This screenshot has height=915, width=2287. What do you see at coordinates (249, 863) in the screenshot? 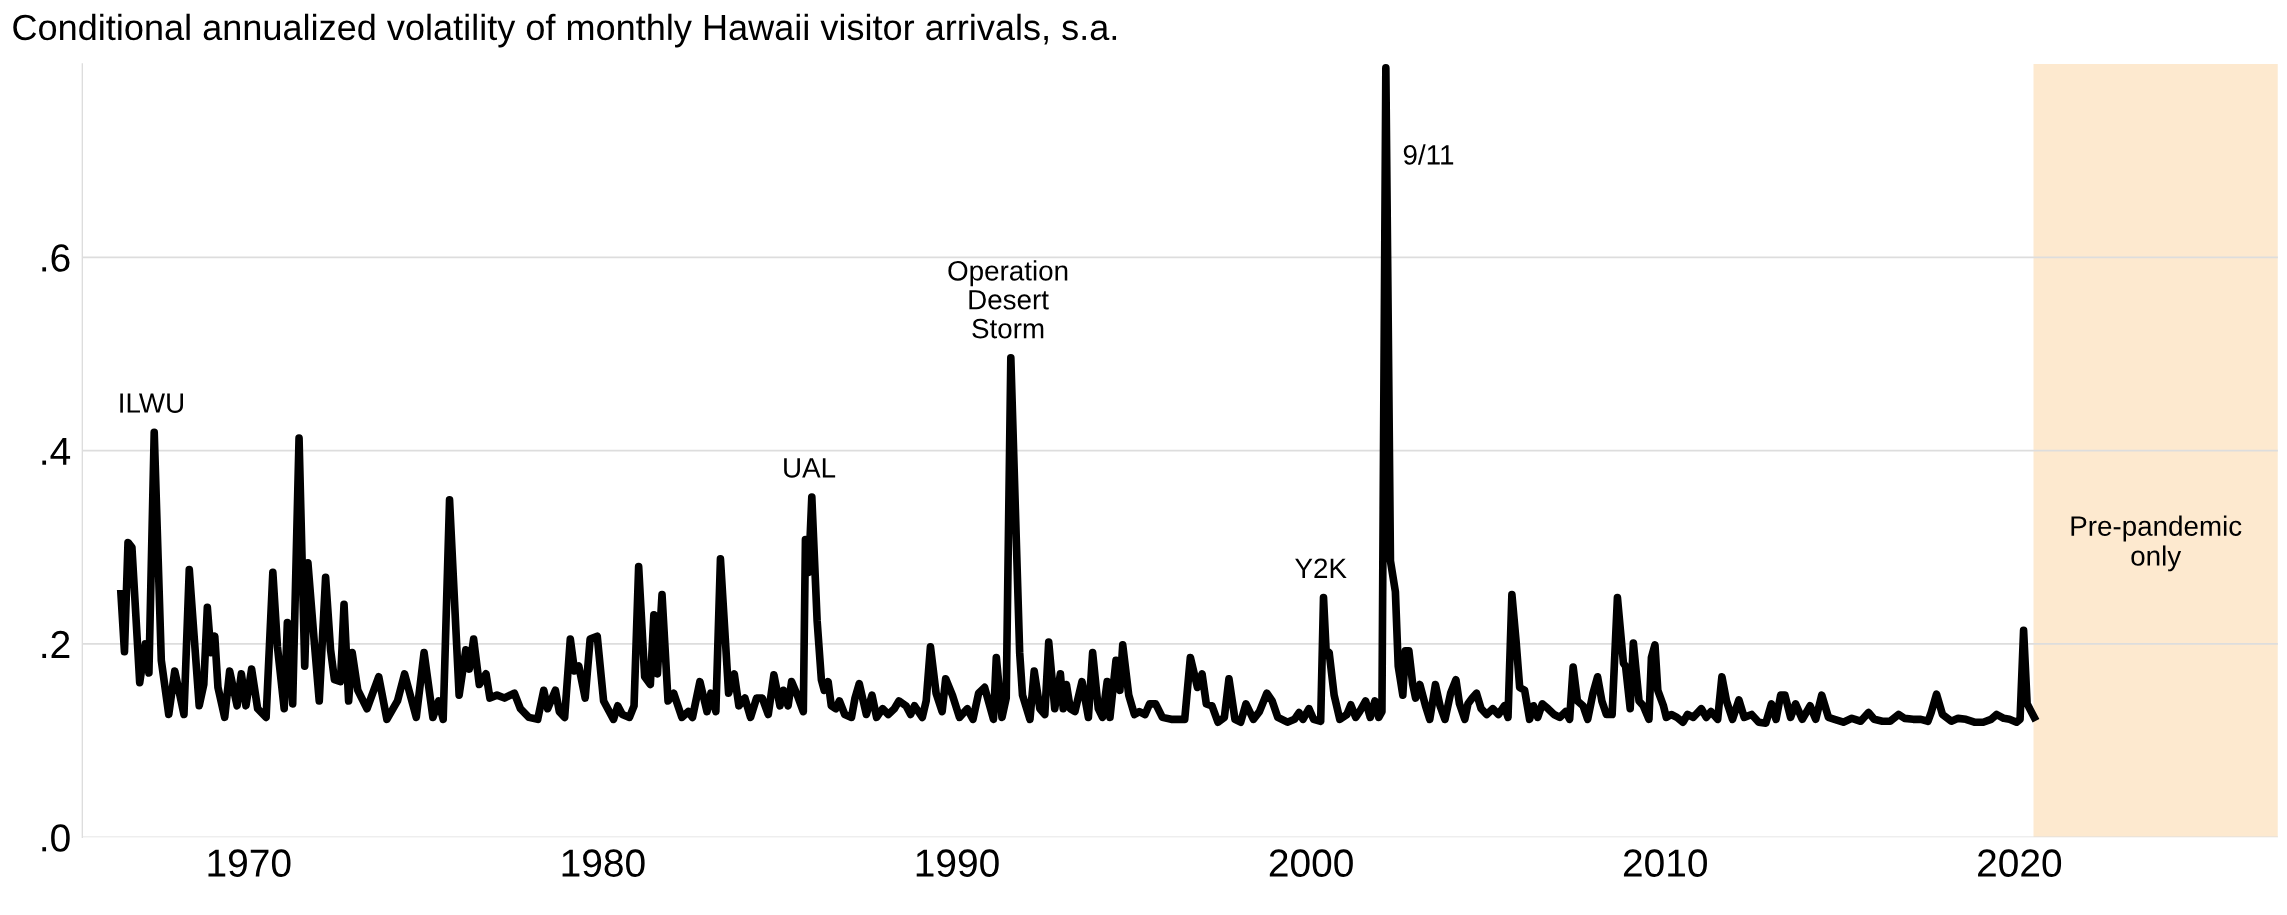
I see `x-tick-label: 1970` at bounding box center [249, 863].